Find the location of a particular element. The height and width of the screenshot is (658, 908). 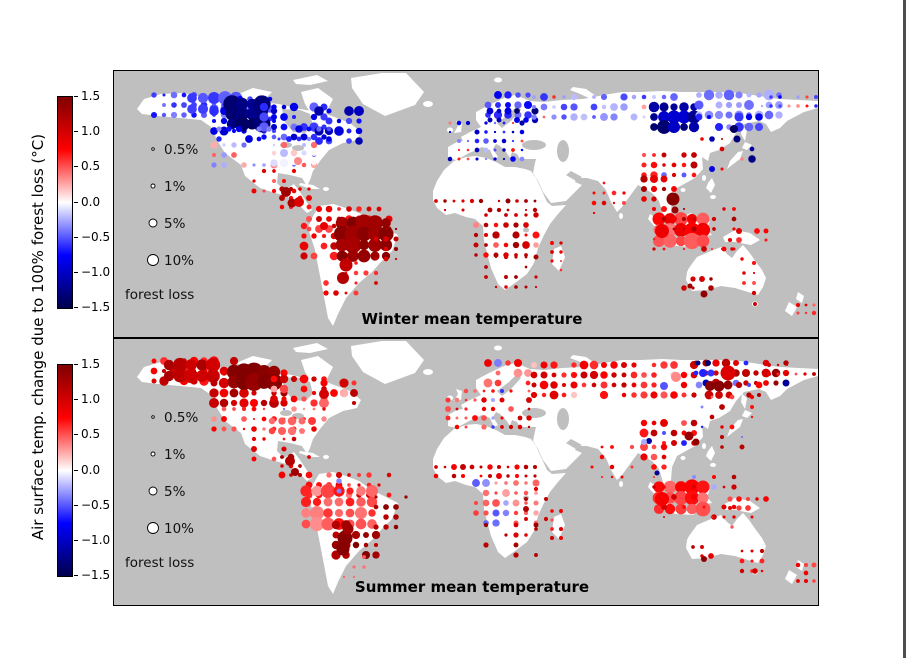

legend-size-circle is located at coordinates (153, 223).